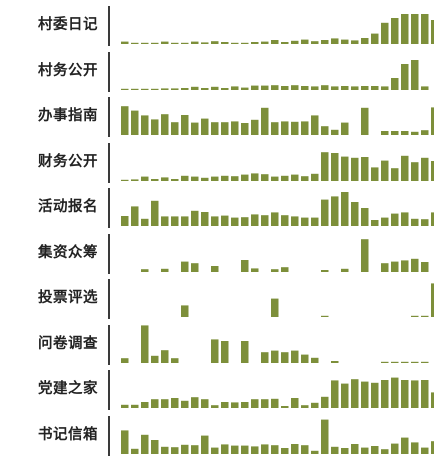  I want to click on row-label: 办事指南, so click(68, 116).